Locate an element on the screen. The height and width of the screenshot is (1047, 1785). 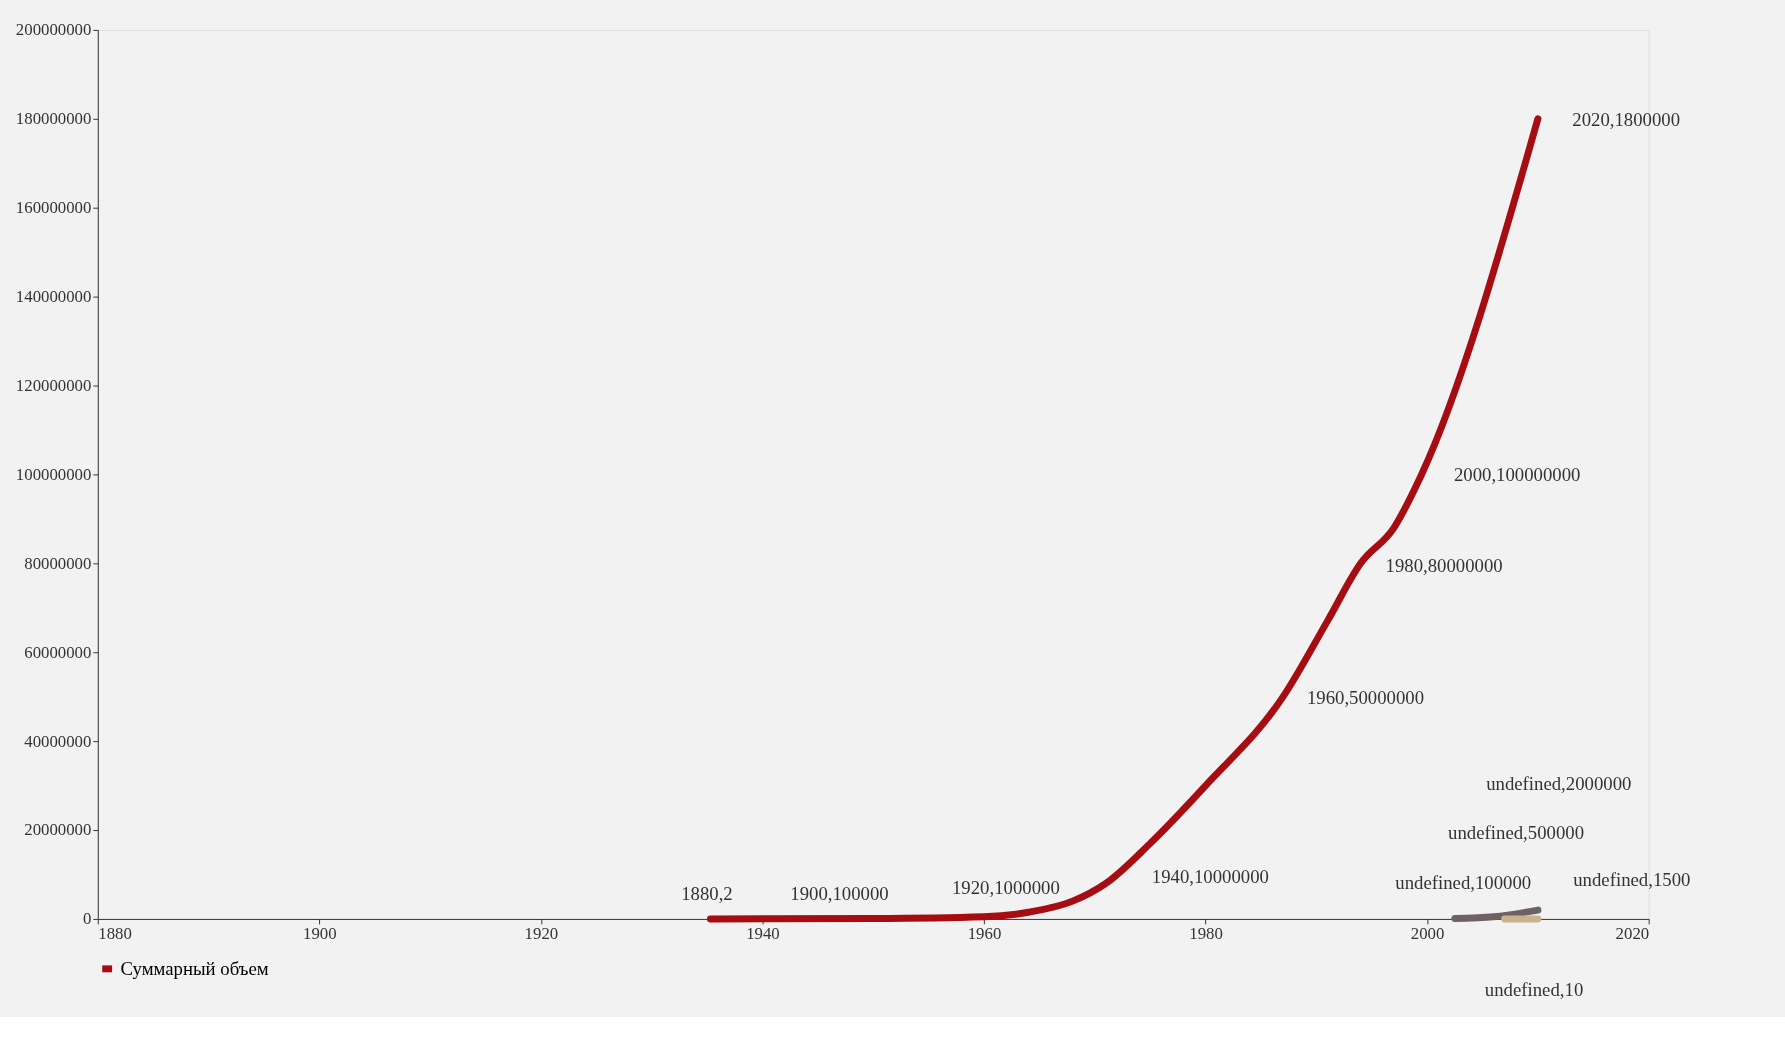
x-tick-label: 1900 is located at coordinates (320, 934).